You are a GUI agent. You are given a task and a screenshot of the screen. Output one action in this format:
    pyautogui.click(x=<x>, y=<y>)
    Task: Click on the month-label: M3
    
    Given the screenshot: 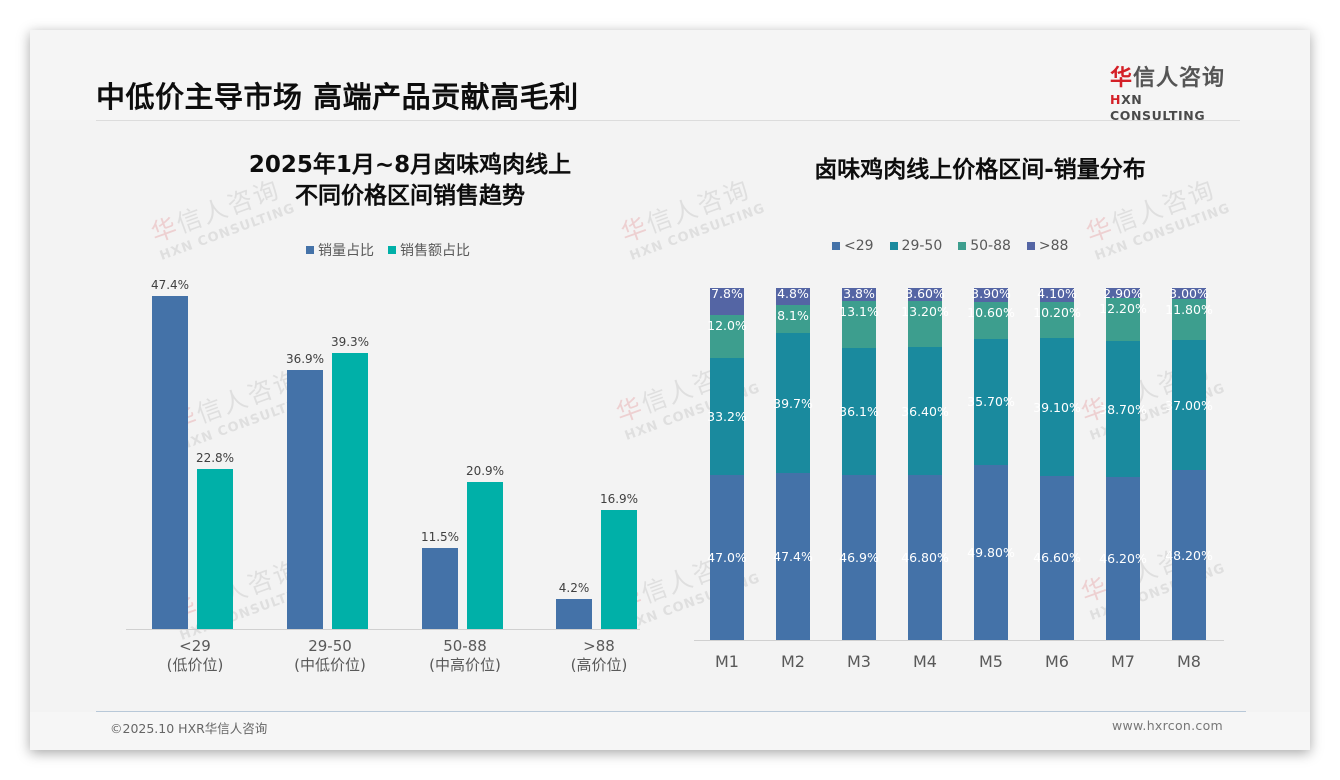 What is the action you would take?
    pyautogui.click(x=859, y=661)
    